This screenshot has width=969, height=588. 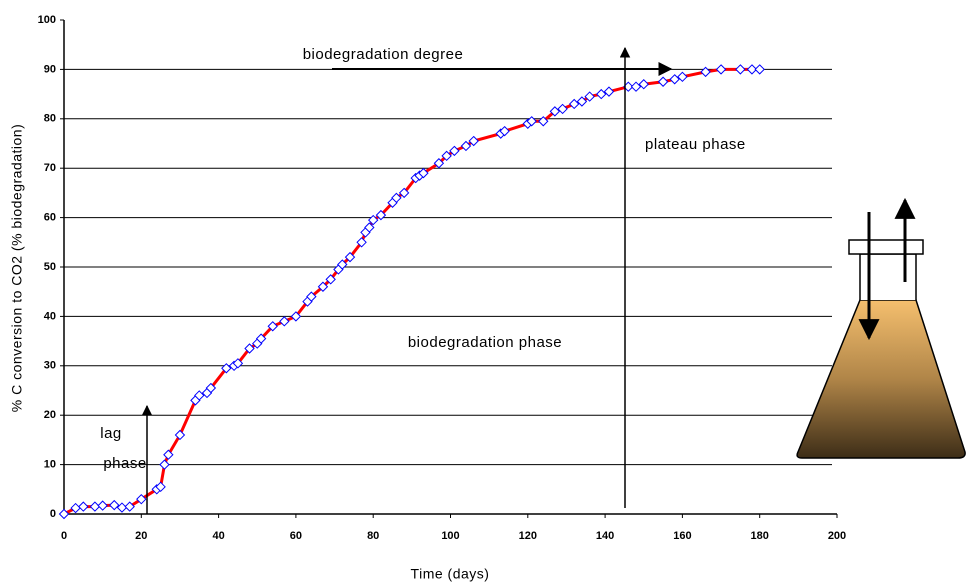 I want to click on y-tick-label: 40, so click(x=50, y=316).